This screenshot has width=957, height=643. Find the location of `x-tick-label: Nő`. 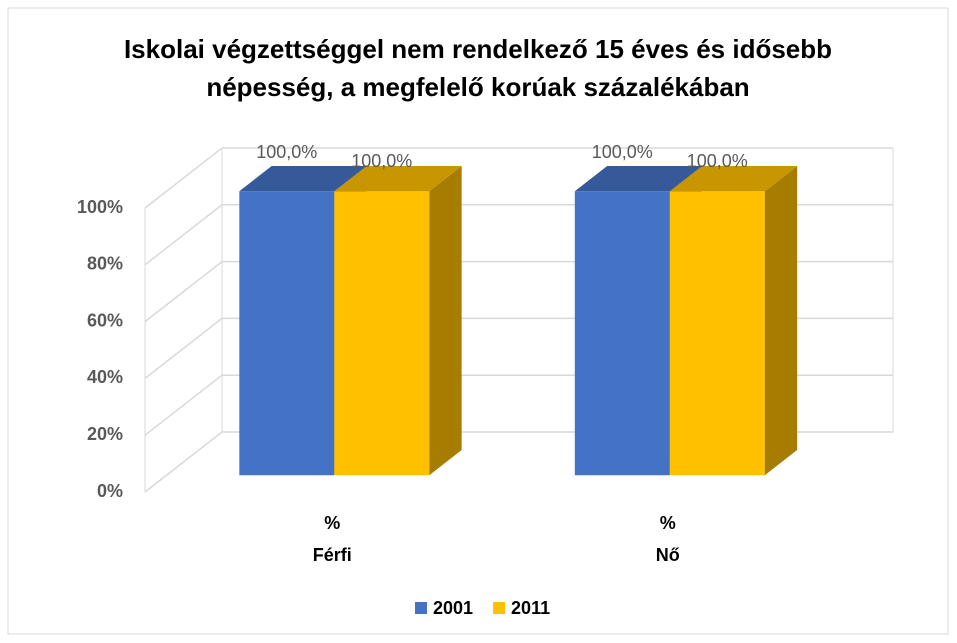

x-tick-label: Nő is located at coordinates (668, 555).